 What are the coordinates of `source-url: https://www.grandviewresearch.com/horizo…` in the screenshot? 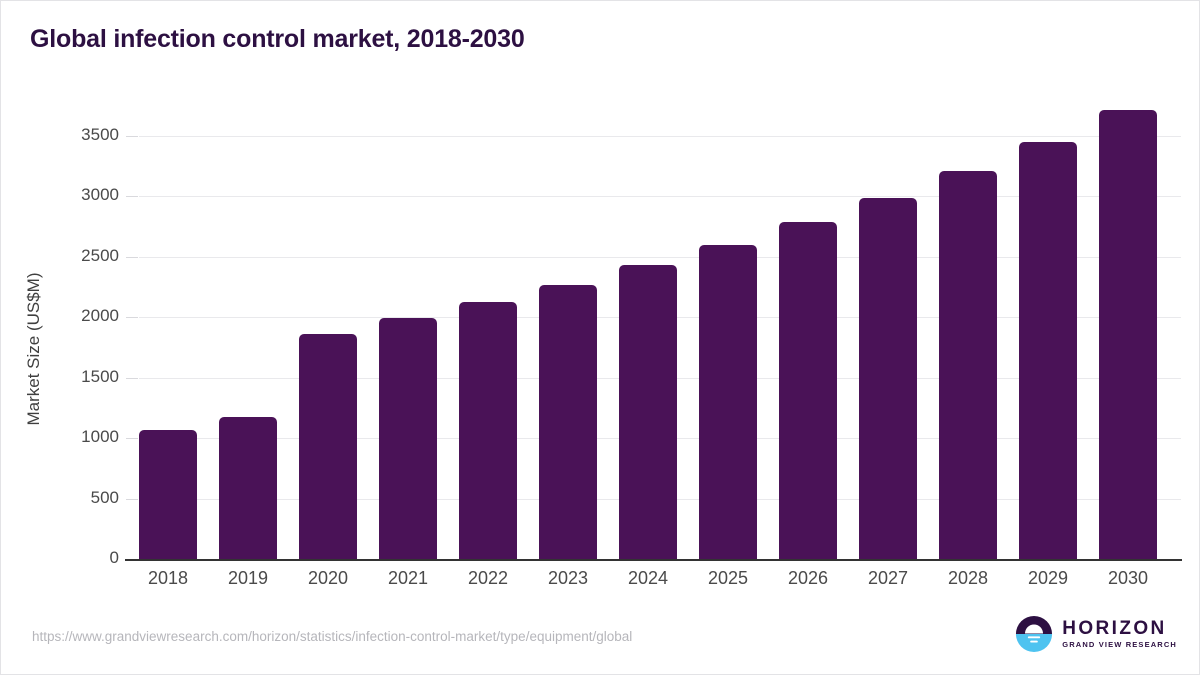 It's located at (332, 636).